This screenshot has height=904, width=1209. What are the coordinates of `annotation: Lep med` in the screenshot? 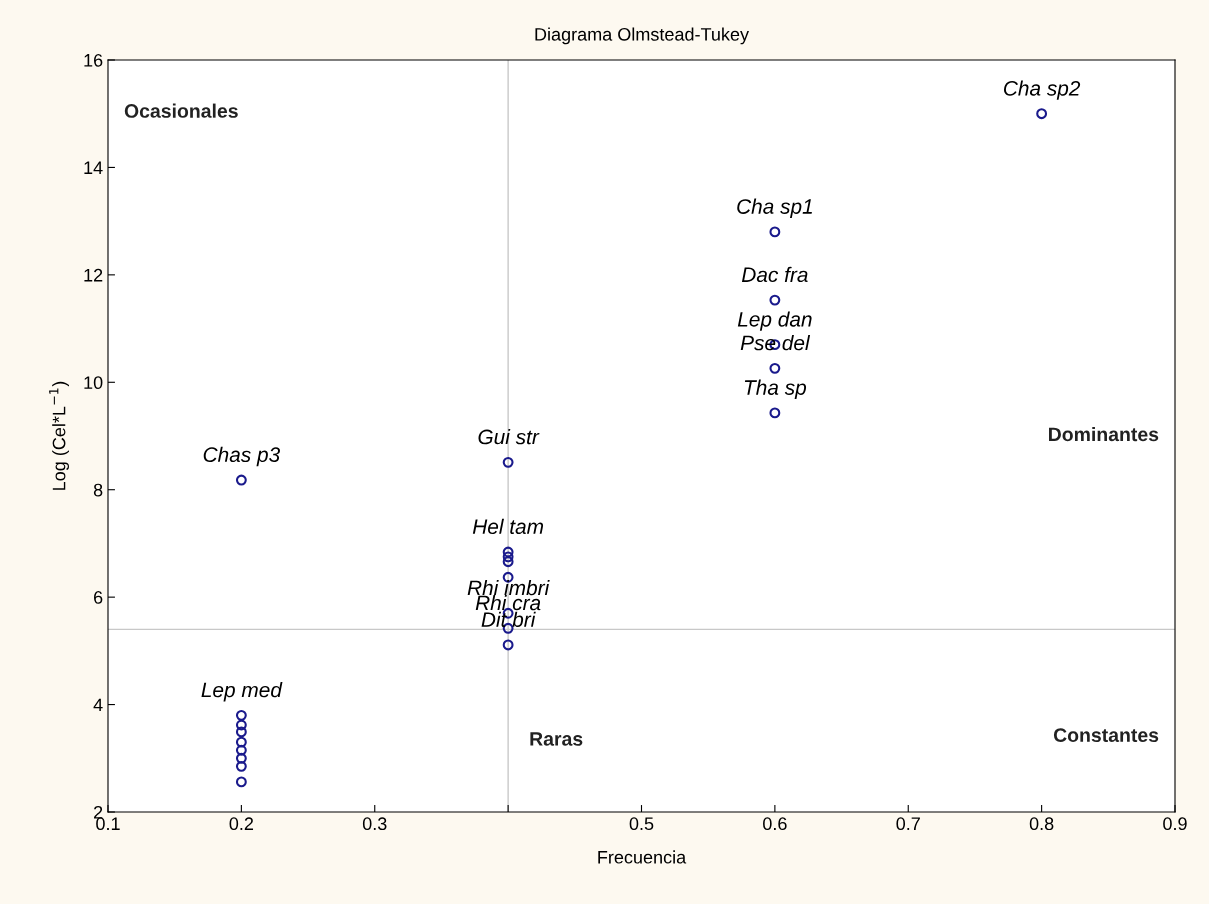 It's located at (242, 692).